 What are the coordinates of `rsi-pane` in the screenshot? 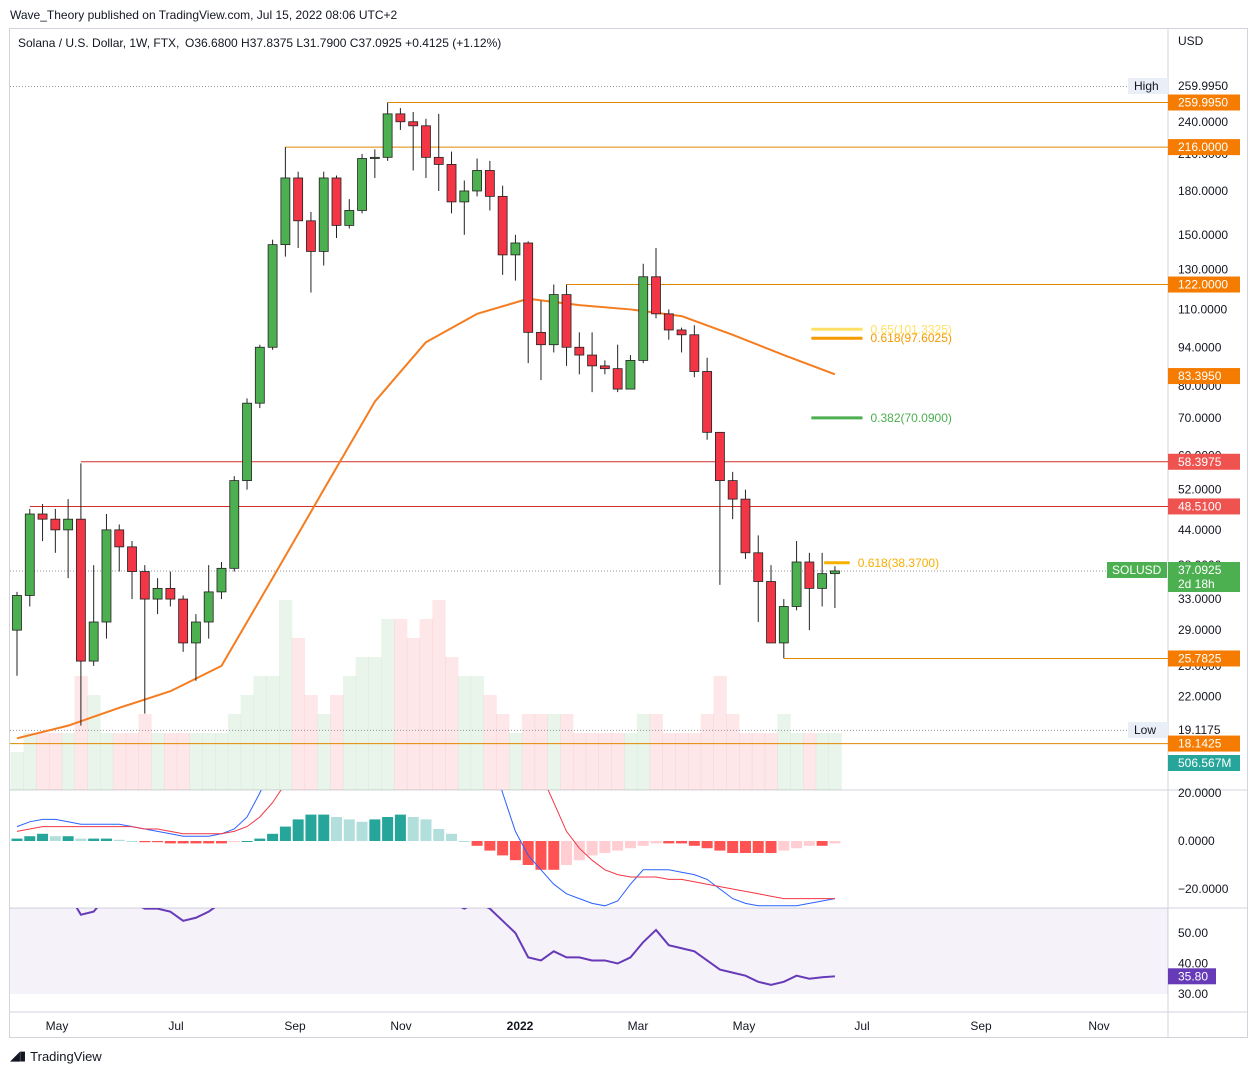 It's located at (455, 947).